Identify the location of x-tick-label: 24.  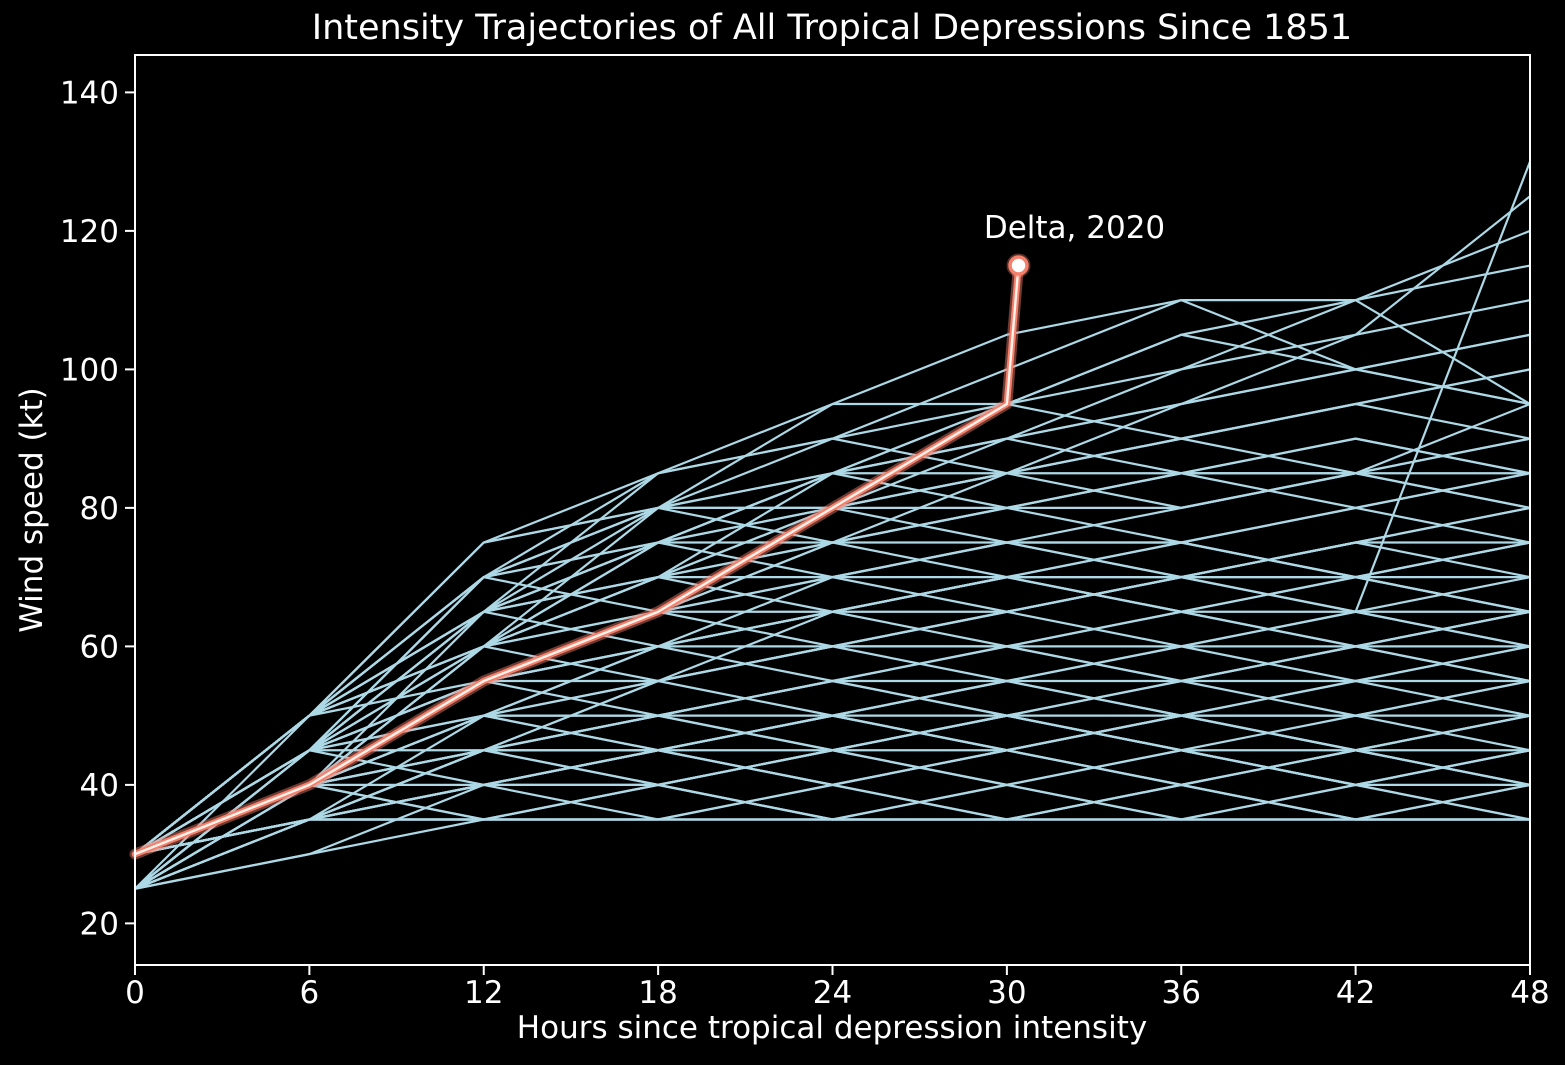
(832, 993).